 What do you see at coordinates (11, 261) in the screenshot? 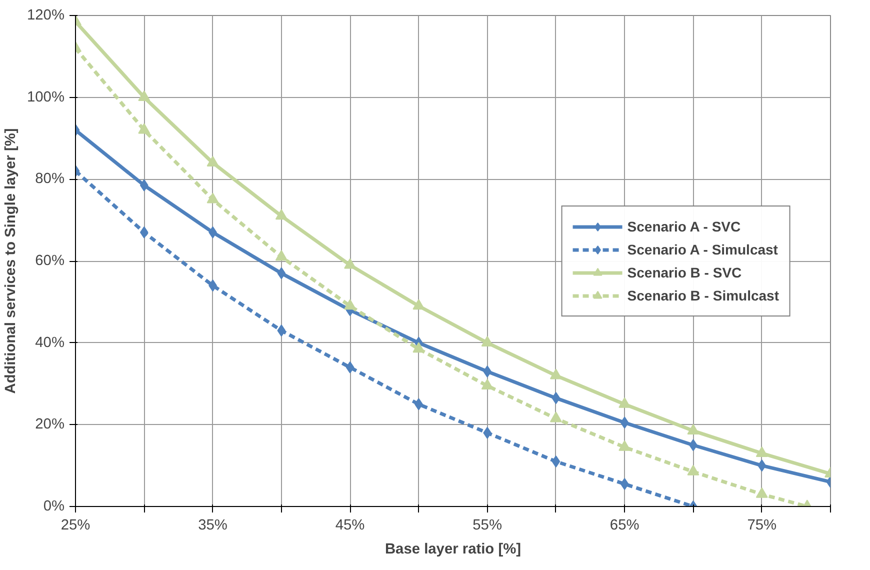
I see `y-axis-title: Additional services to Single layer [%]` at bounding box center [11, 261].